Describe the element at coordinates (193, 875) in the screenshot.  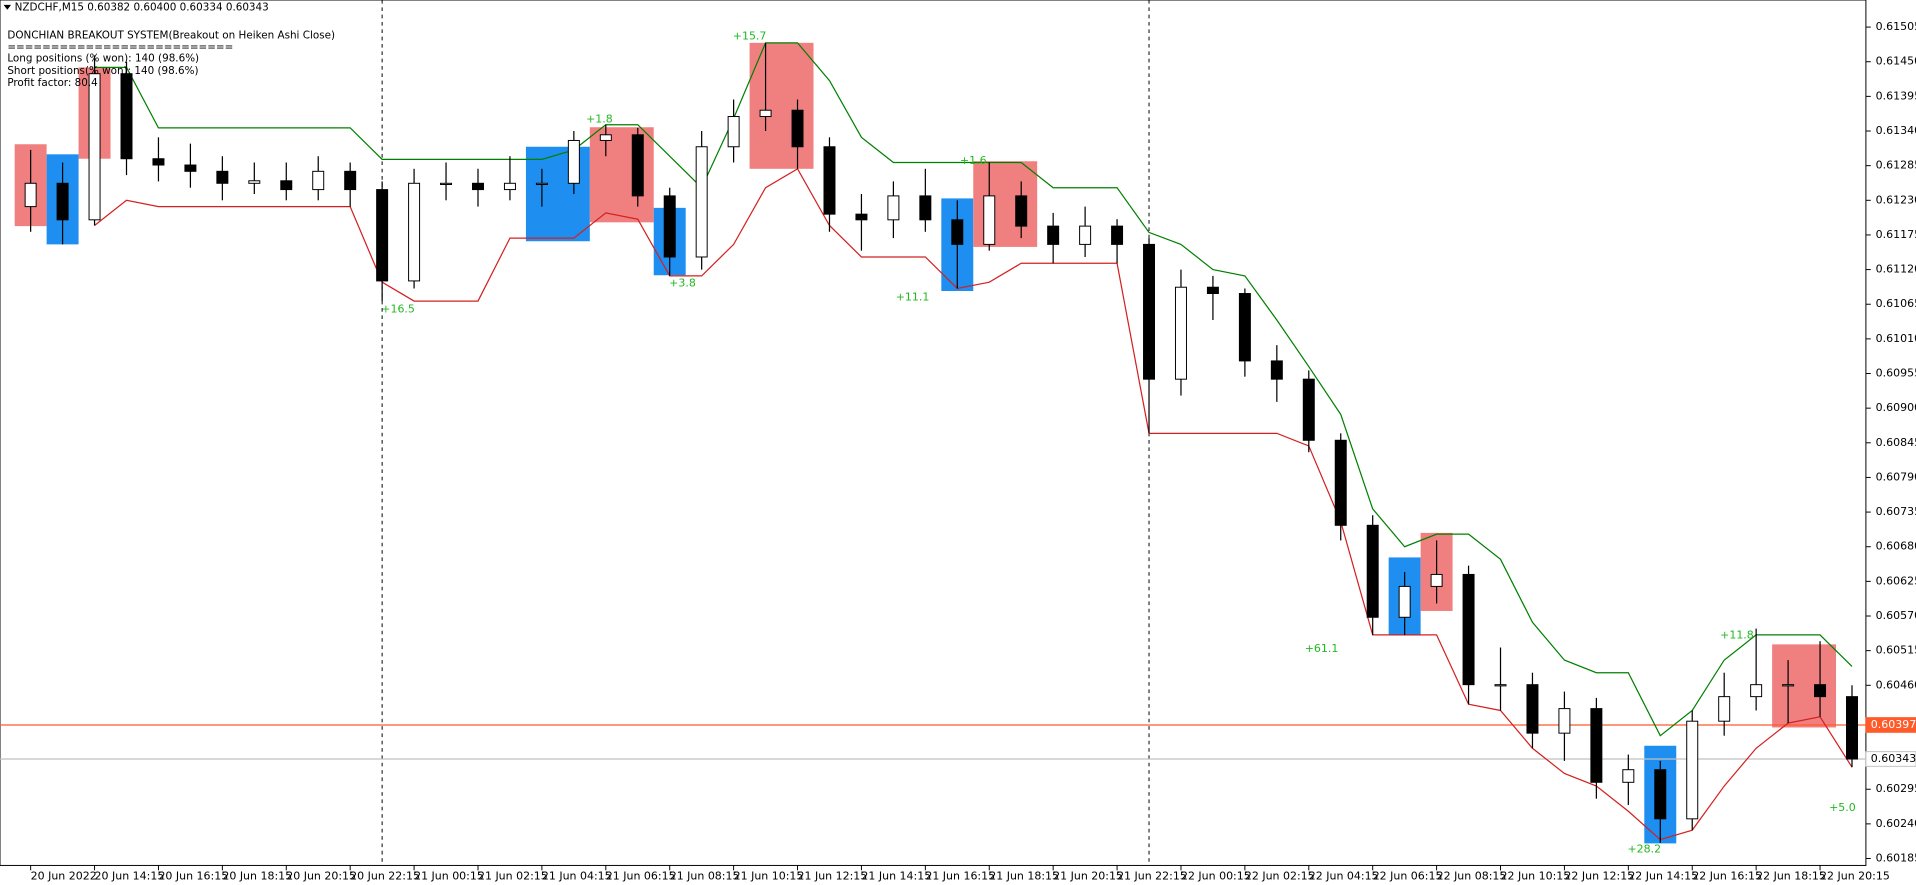
I see `x-tick-label: 20 Jun 16:15` at that location.